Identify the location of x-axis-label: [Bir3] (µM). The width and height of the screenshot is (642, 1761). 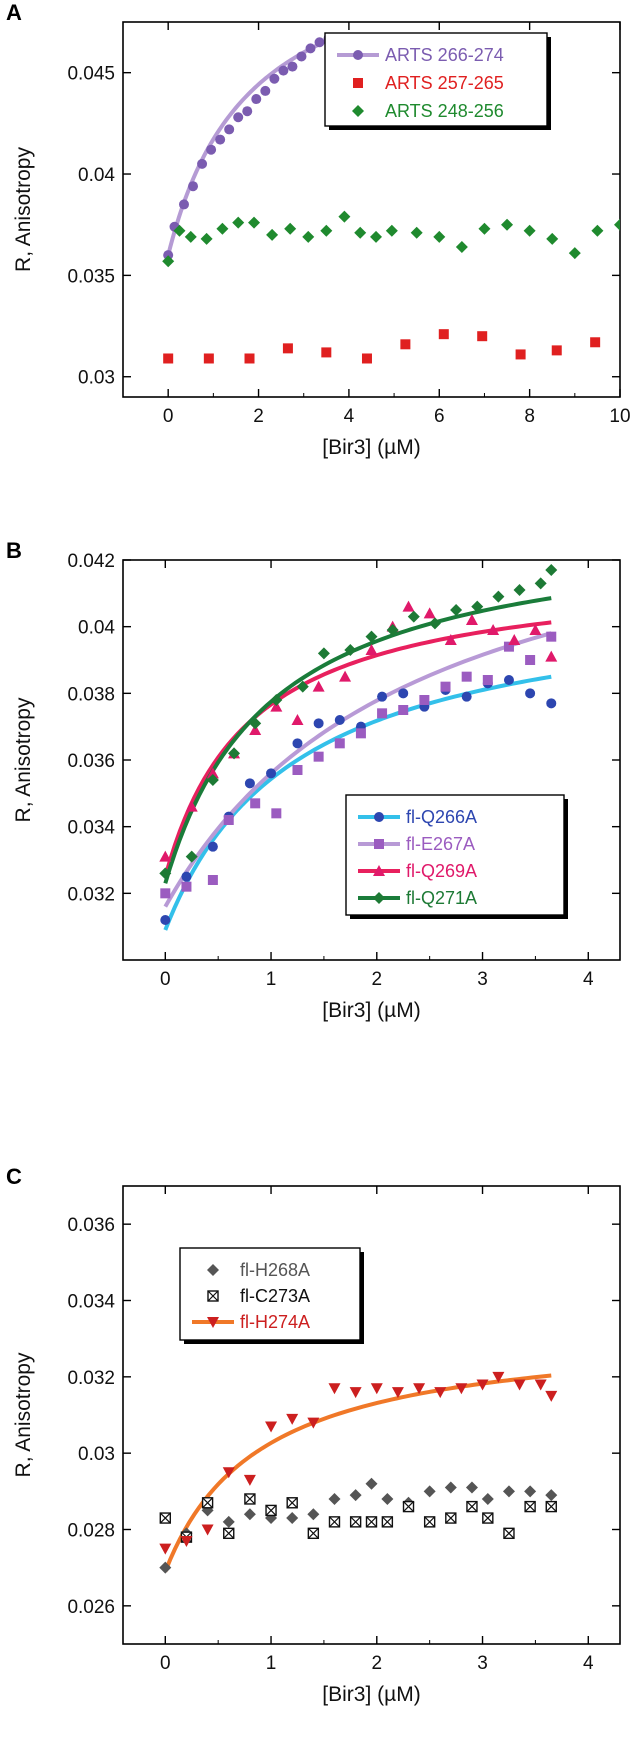
(371, 447).